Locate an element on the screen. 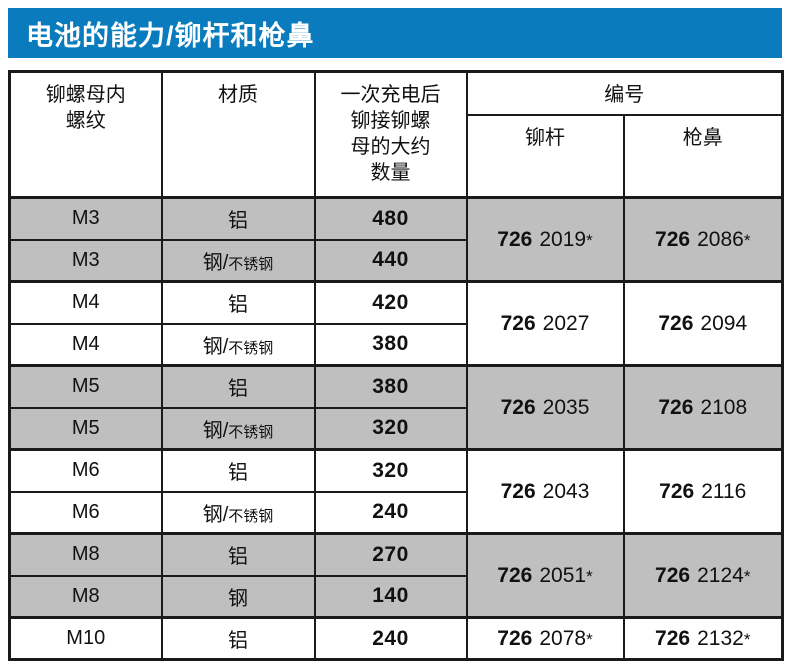 The width and height of the screenshot is (790, 666). part-code: 2132 is located at coordinates (720, 638).